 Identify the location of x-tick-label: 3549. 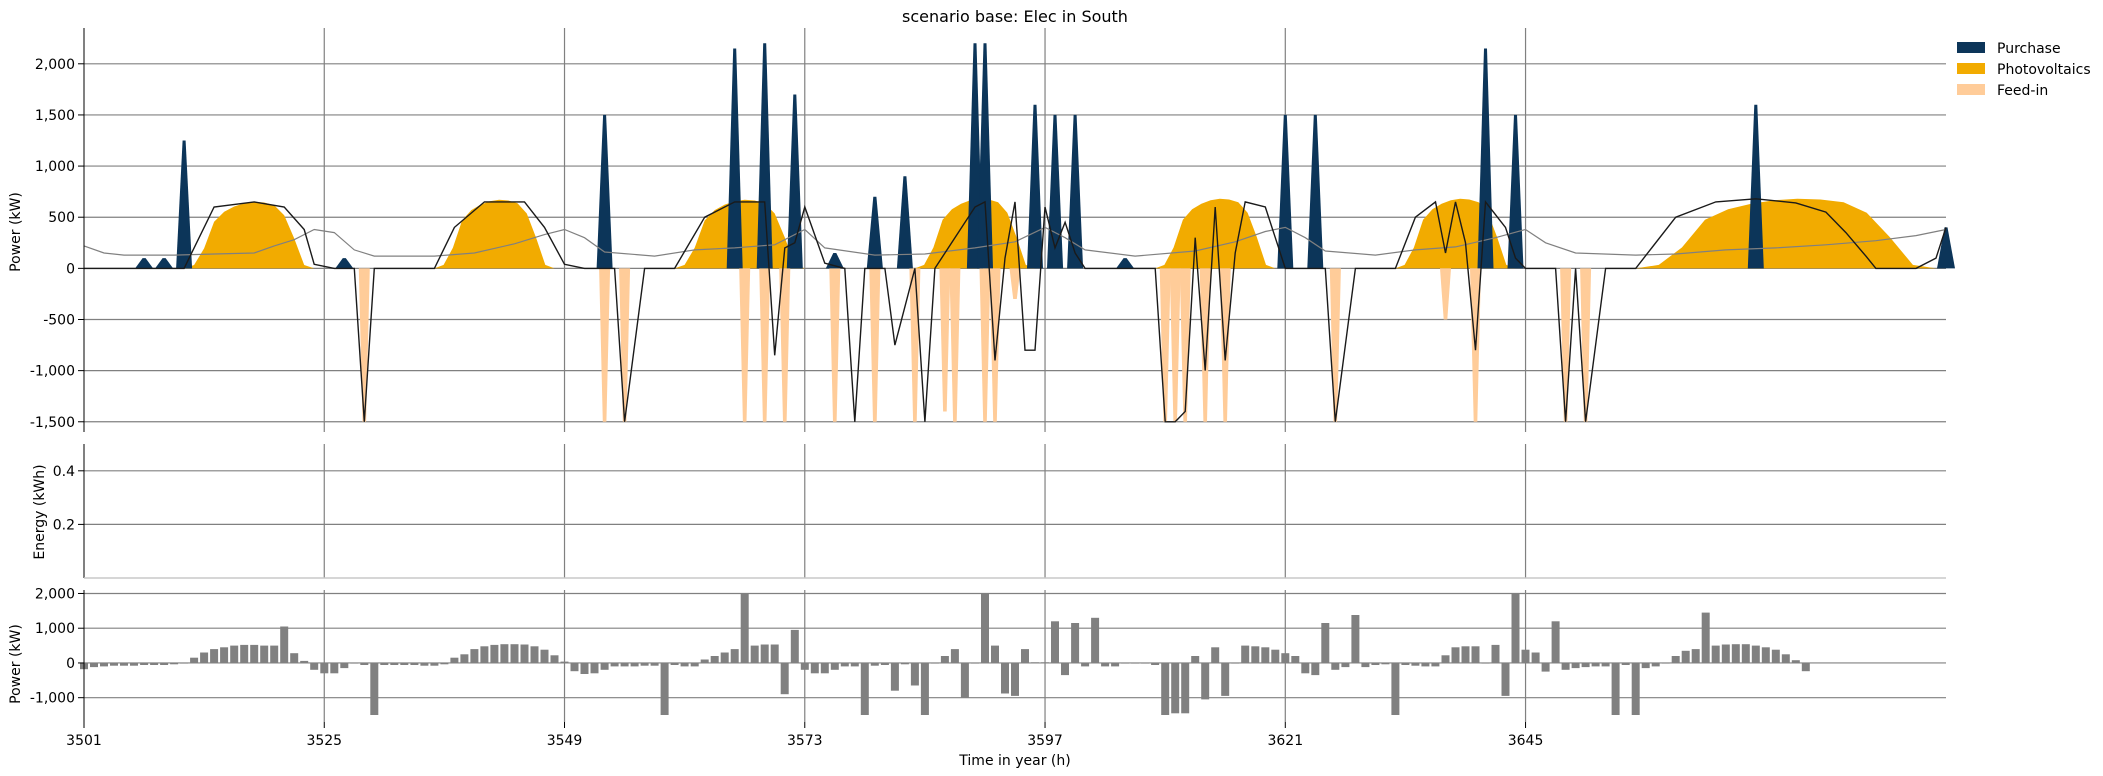
(565, 741).